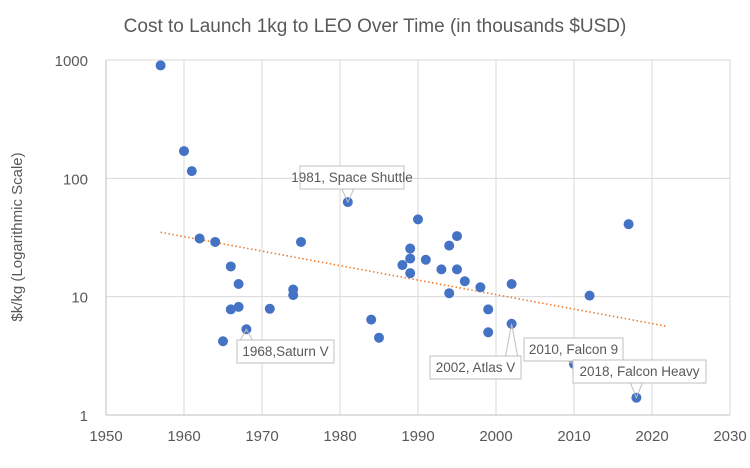 The image size is (750, 468). I want to click on x-tick-label: 1990, so click(417, 436).